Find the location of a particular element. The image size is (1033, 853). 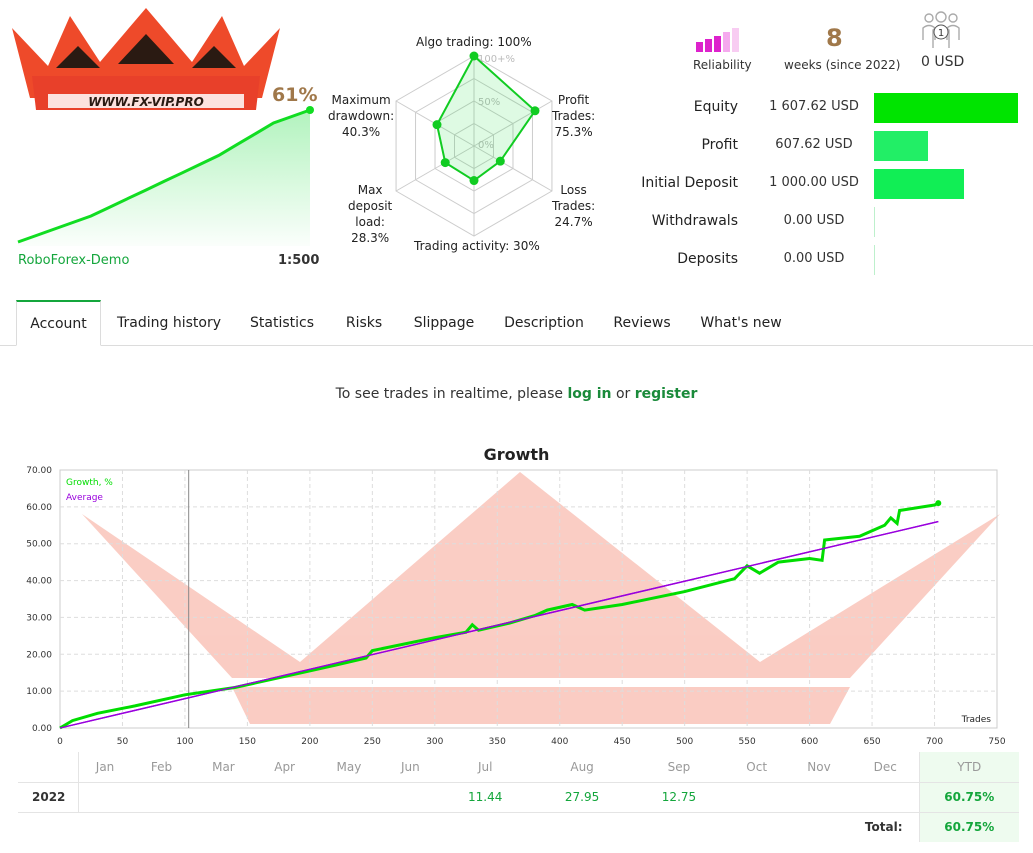

notice-or: or is located at coordinates (623, 394).